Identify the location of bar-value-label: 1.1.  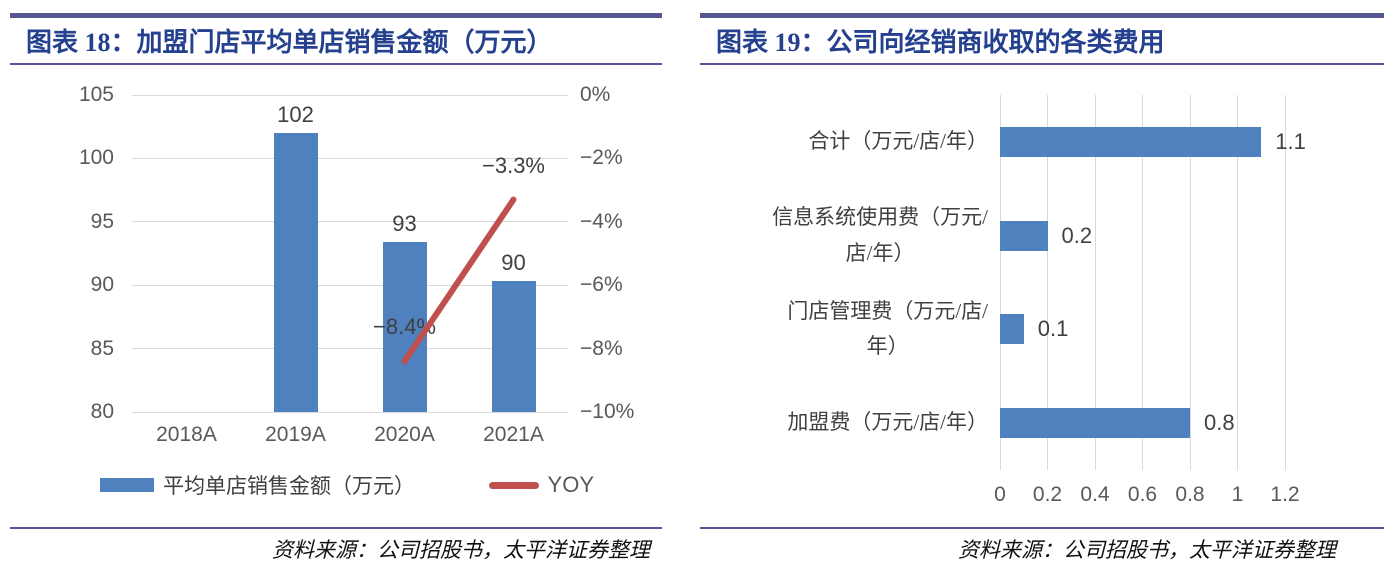
(1290, 141).